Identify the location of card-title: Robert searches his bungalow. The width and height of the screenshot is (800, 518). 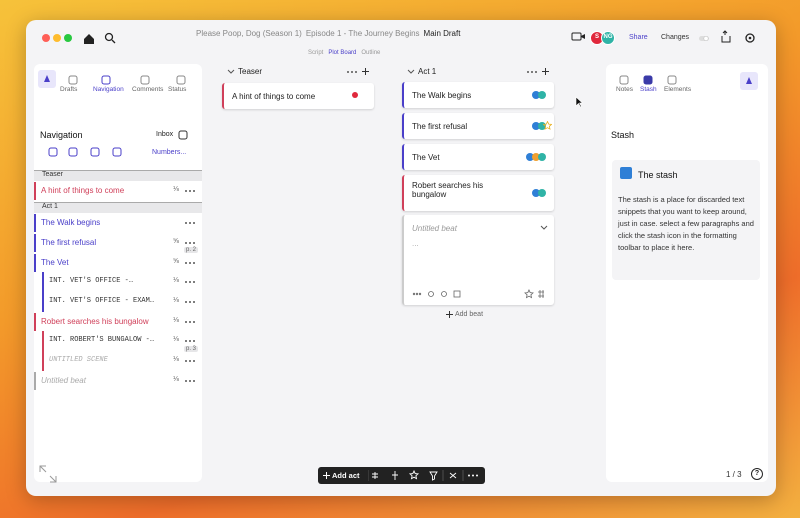
(448, 190).